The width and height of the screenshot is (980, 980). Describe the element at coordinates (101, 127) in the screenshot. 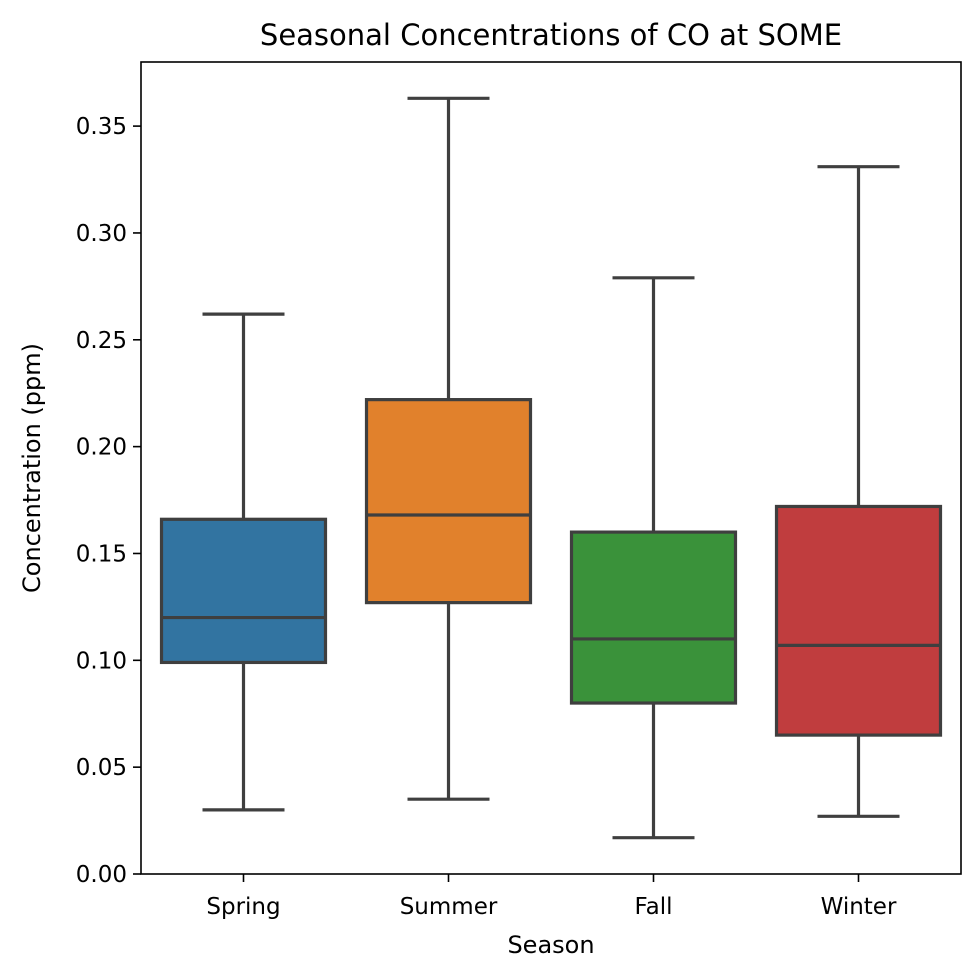

I see `y-tick-label: 0.35` at that location.